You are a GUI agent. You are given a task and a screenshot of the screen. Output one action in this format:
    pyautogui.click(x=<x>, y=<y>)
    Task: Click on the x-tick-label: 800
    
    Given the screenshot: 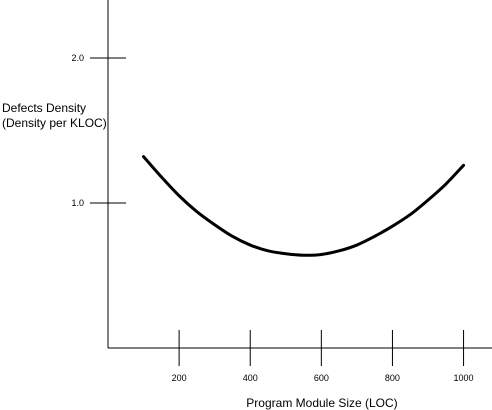 What is the action you would take?
    pyautogui.click(x=392, y=378)
    